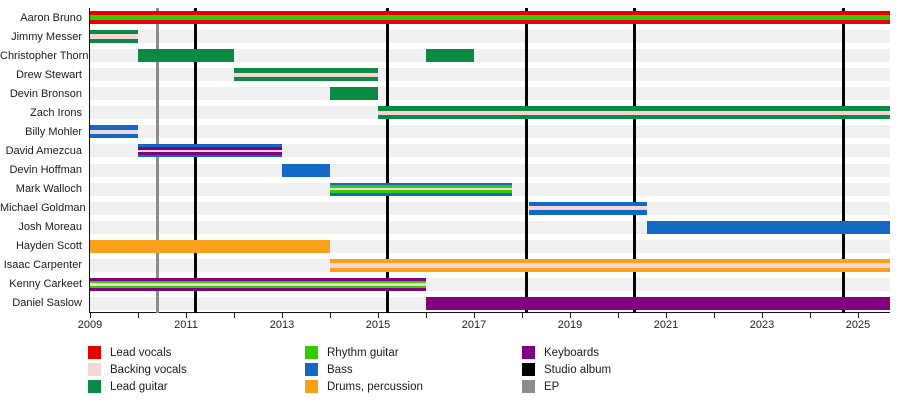  Describe the element at coordinates (311, 386) in the screenshot. I see `legend-swatch-drums` at that location.